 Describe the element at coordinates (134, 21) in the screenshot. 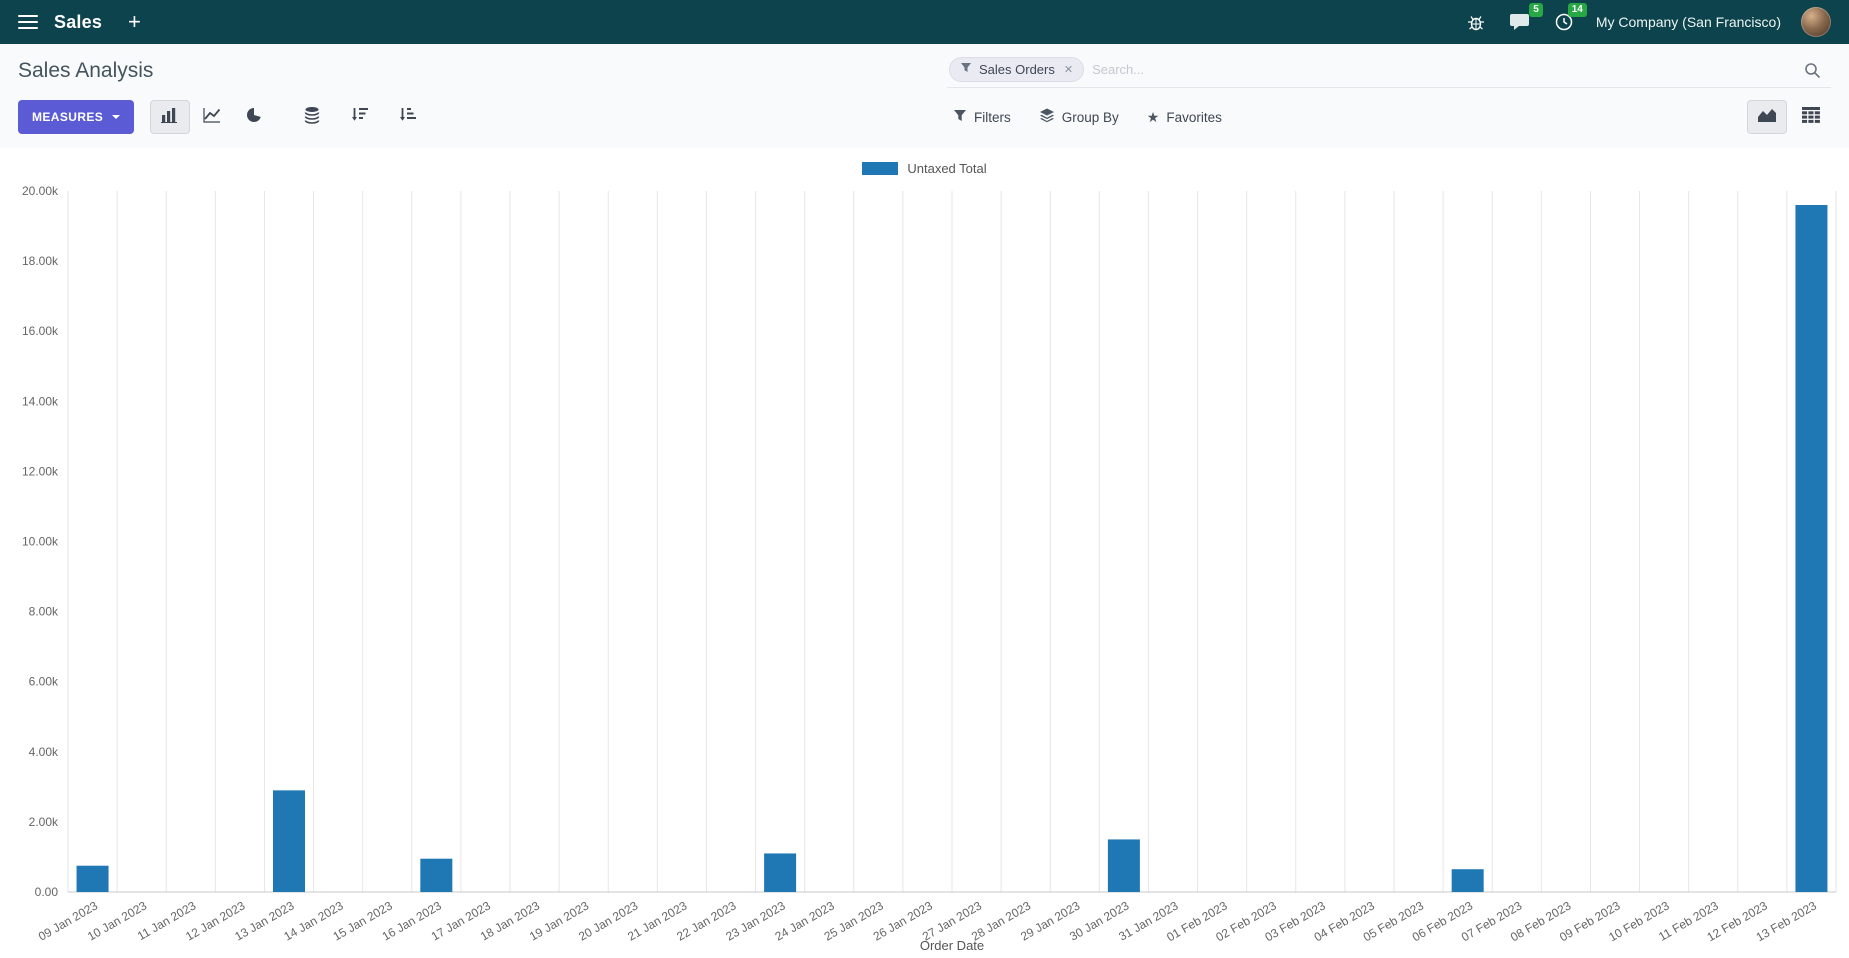

I see `plus-icon: +` at that location.